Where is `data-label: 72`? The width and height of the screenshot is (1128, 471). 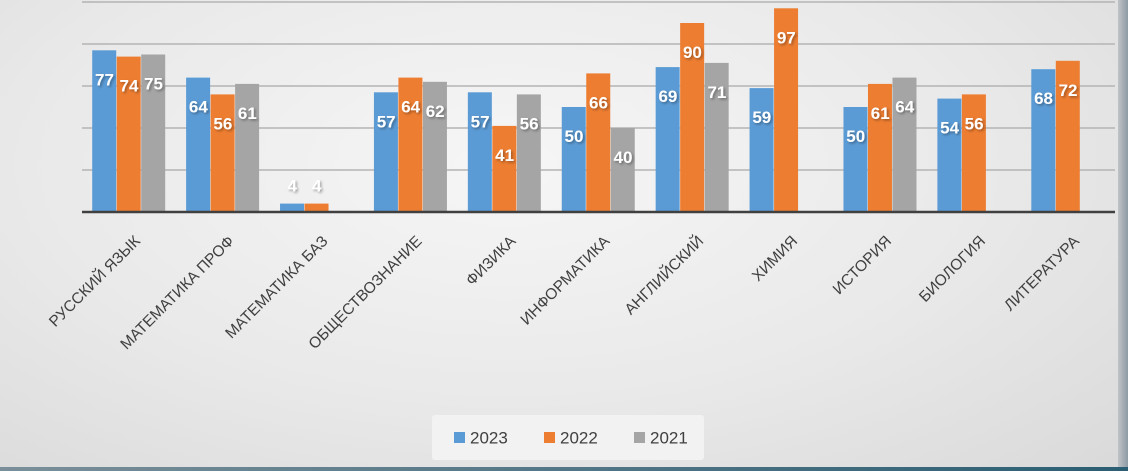
data-label: 72 is located at coordinates (1068, 90).